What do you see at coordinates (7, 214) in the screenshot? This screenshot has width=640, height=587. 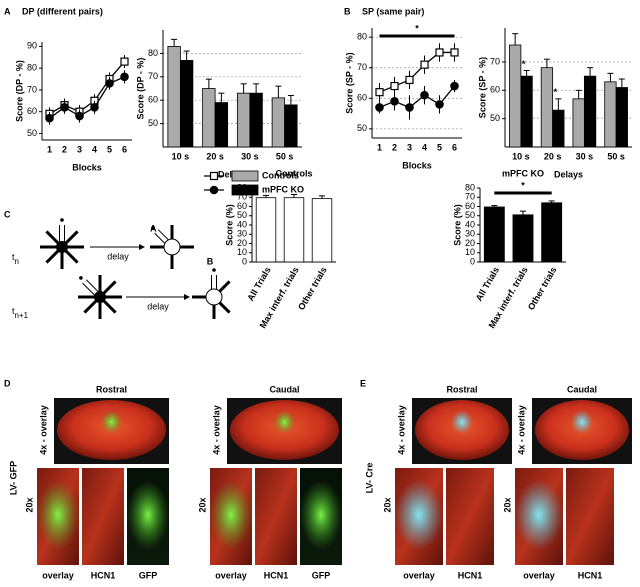 I see `panel-label: C` at bounding box center [7, 214].